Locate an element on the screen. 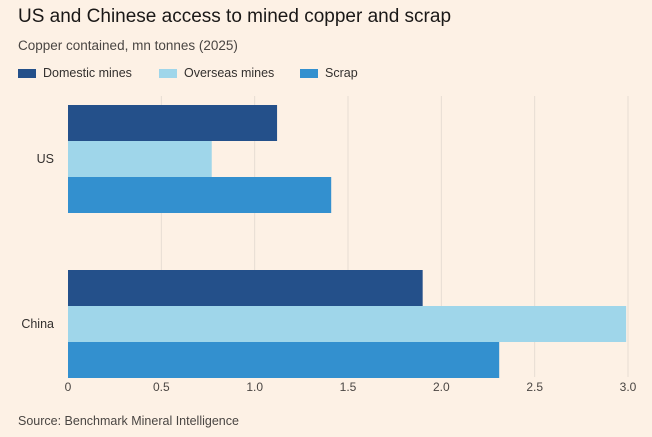  legend-label-overseas-mines: Overseas mines is located at coordinates (229, 73).